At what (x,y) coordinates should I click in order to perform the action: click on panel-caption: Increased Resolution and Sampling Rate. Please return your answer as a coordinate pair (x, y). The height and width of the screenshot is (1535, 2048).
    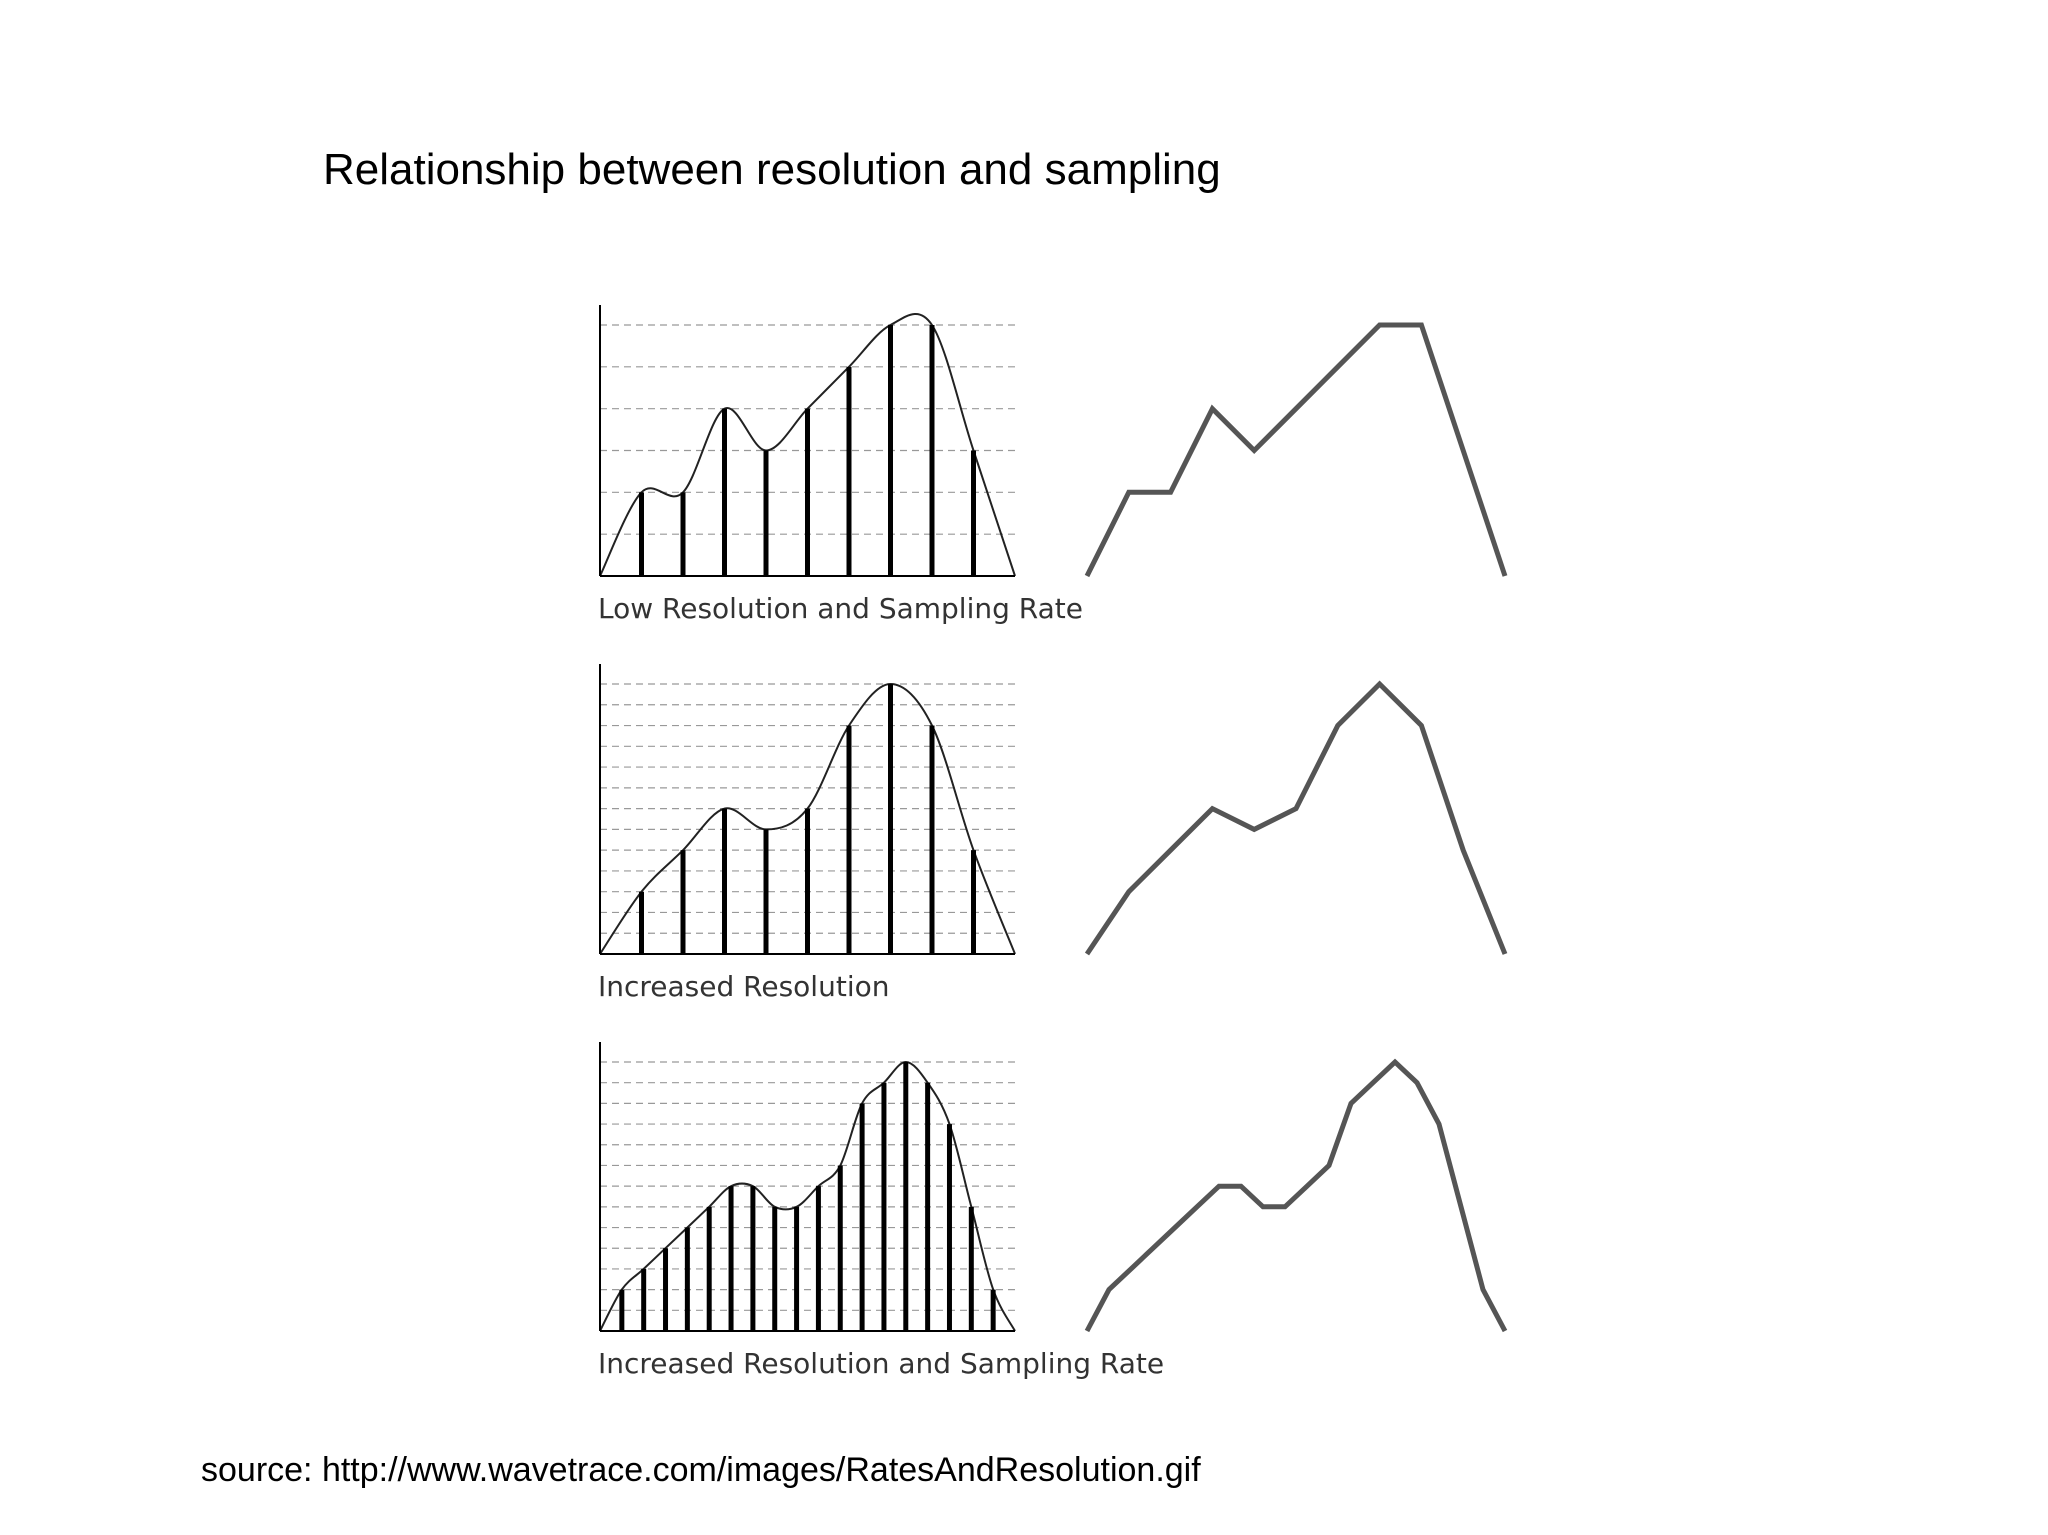
    Looking at the image, I should click on (881, 1363).